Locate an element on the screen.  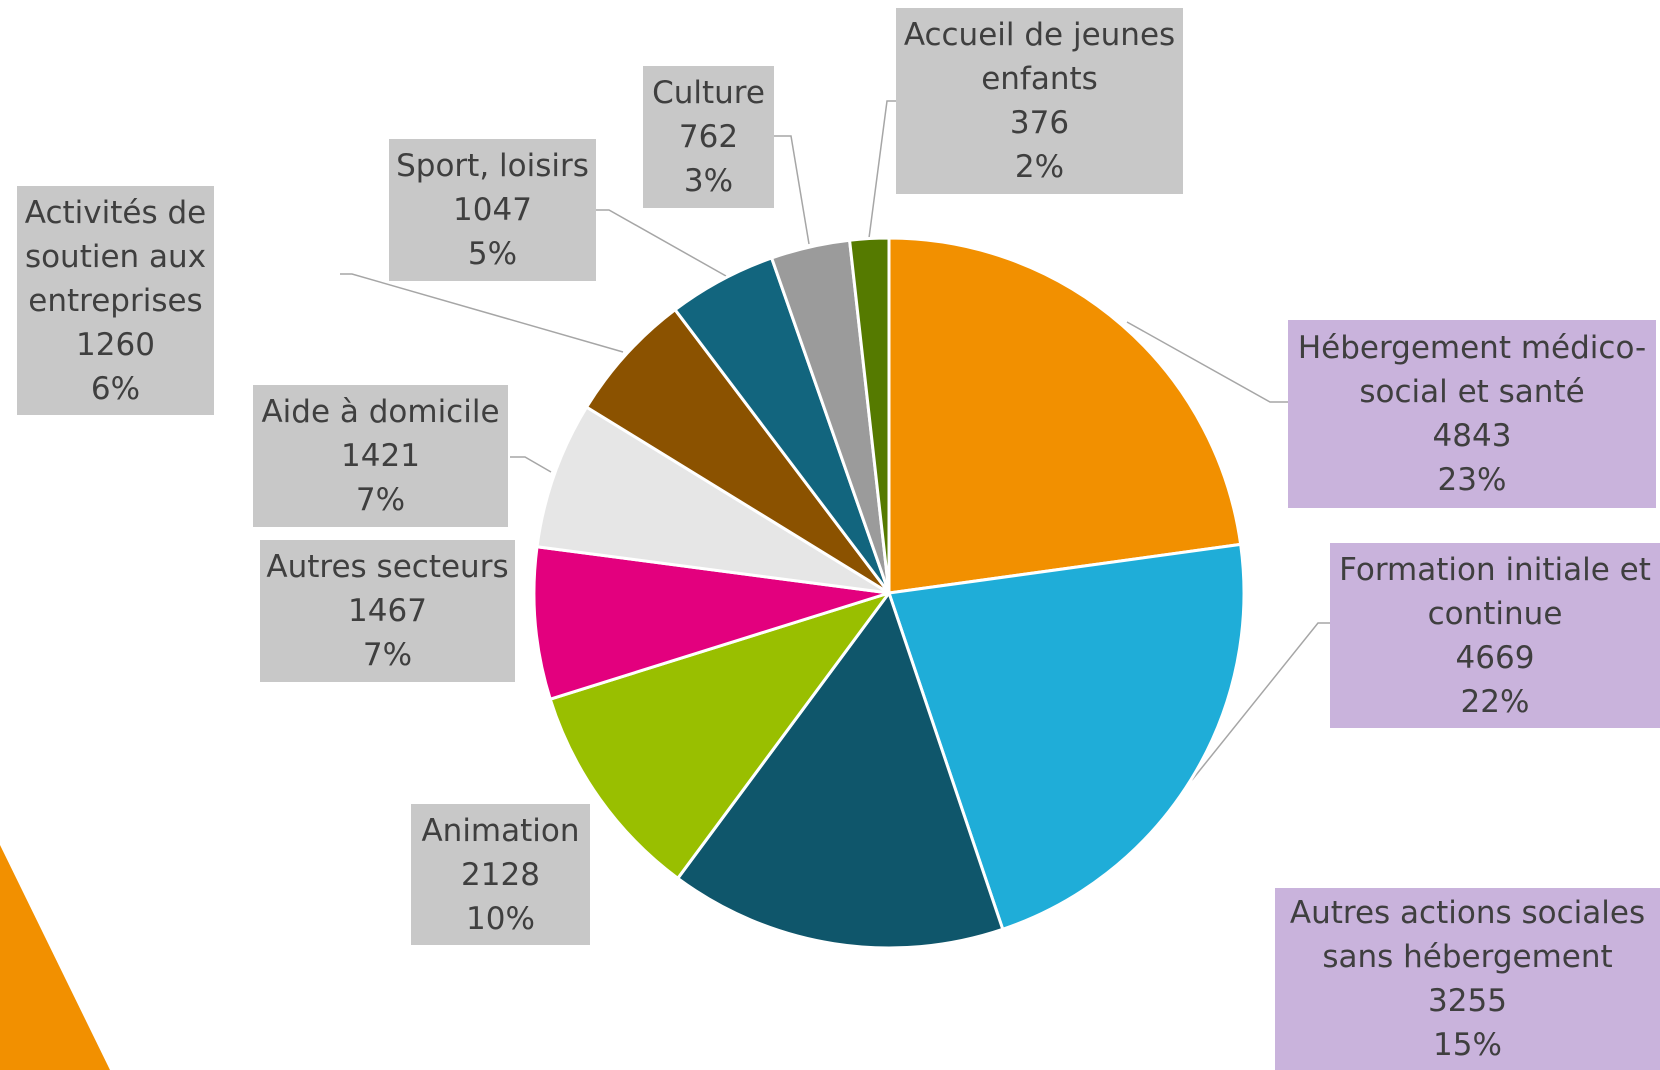
data-label-value: 1467 is located at coordinates (387, 611).